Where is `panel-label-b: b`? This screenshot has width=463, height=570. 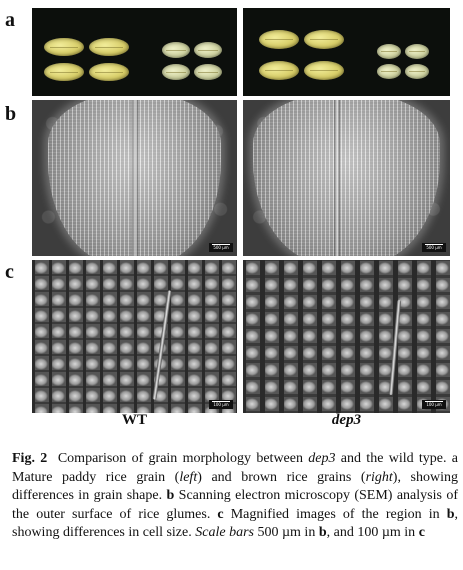
panel-label-b: b is located at coordinates (11, 114).